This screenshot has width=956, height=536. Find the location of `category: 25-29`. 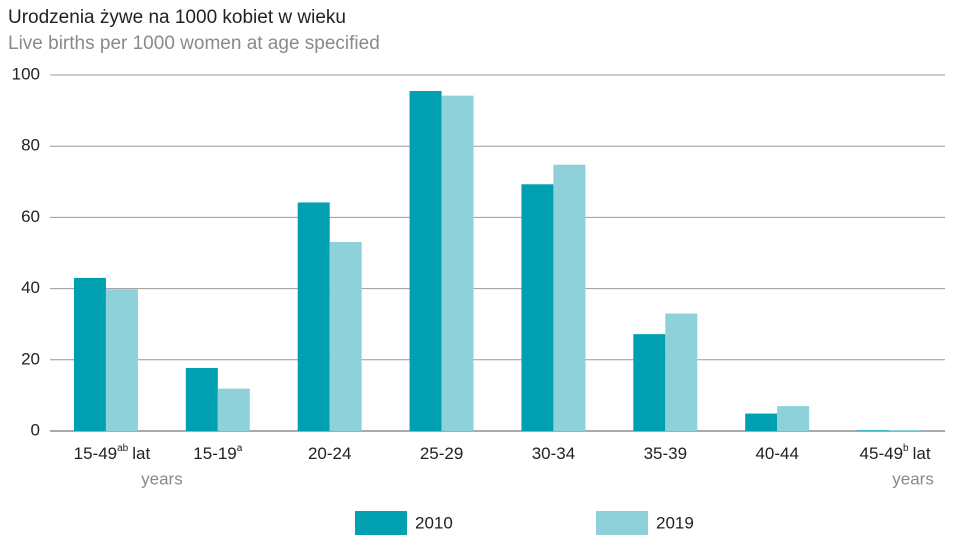

category: 25-29 is located at coordinates (441, 453).